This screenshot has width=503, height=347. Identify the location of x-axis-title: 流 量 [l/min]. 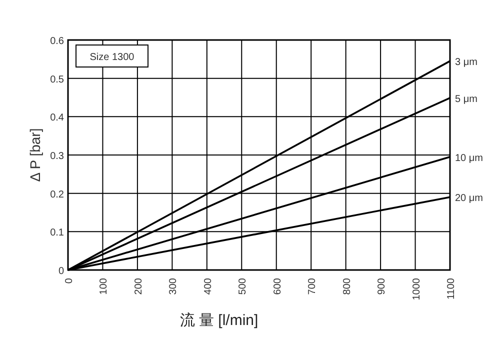
(219, 320).